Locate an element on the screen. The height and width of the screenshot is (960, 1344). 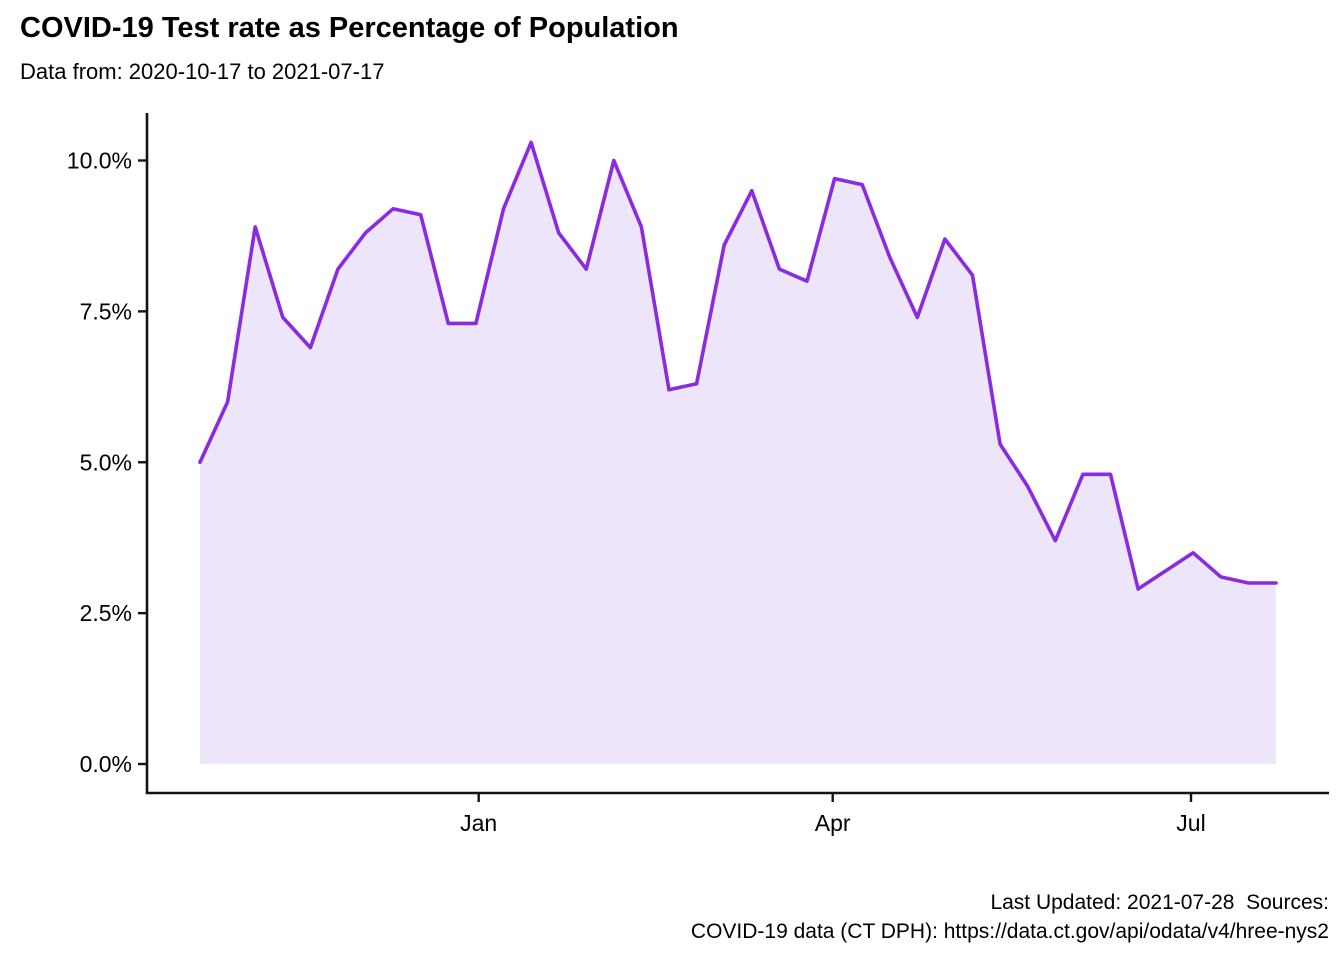
x-tick-label: Jul is located at coordinates (1190, 823).